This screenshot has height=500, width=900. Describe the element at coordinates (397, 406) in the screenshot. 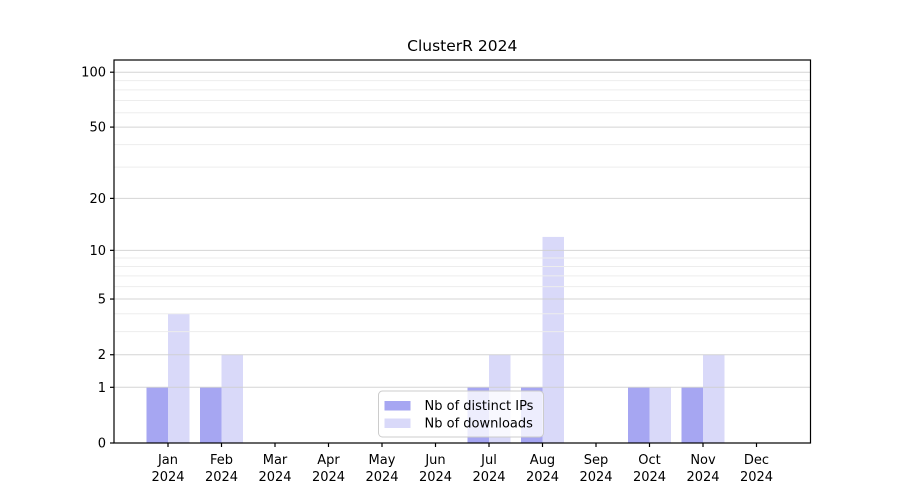

I see `legend-swatch-distinct-ips` at that location.